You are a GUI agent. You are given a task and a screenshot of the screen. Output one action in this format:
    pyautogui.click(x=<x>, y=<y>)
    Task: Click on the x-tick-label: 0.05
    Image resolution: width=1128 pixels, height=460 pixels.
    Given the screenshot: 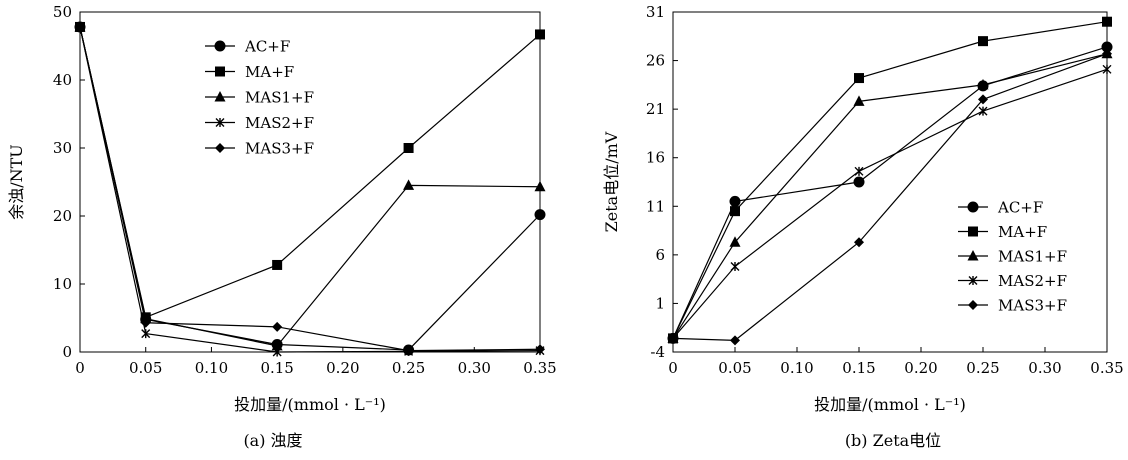 What is the action you would take?
    pyautogui.click(x=145, y=368)
    